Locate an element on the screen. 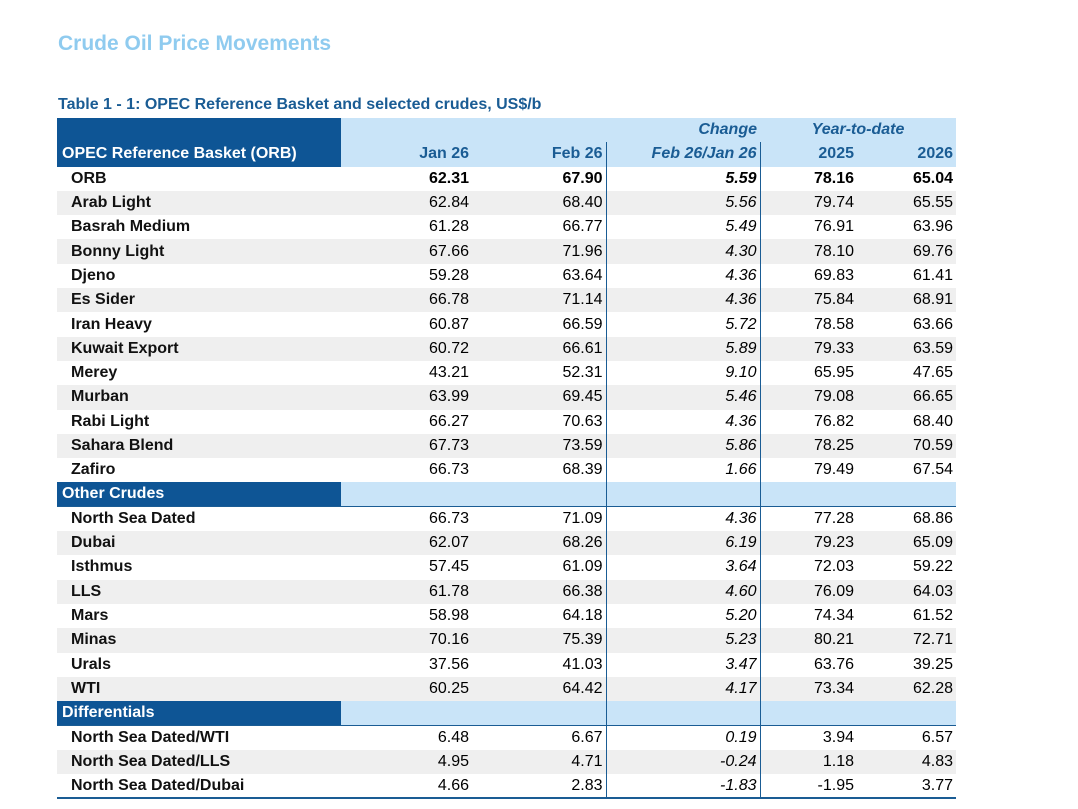 Image resolution: width=1078 pixels, height=809 pixels. value-cell: 59.22 is located at coordinates (933, 567).